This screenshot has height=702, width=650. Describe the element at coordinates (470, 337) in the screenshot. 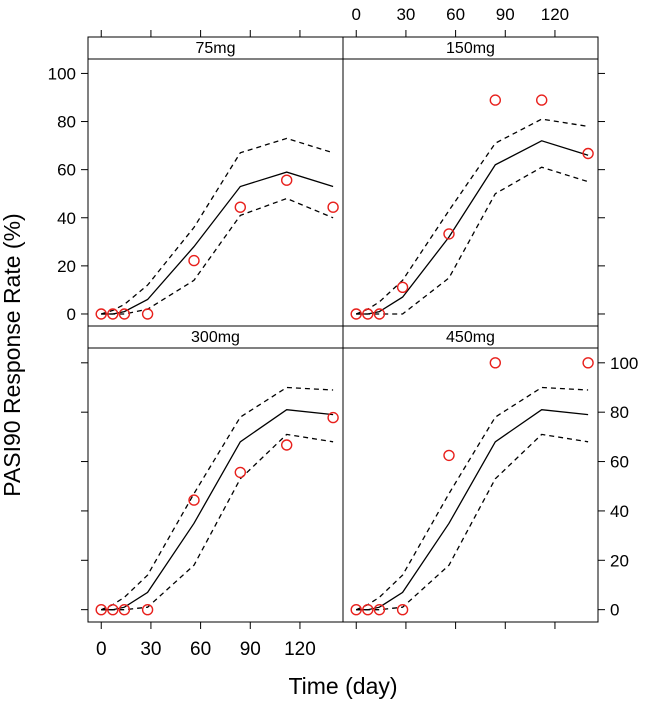

I see `strip-label: 450mg` at that location.